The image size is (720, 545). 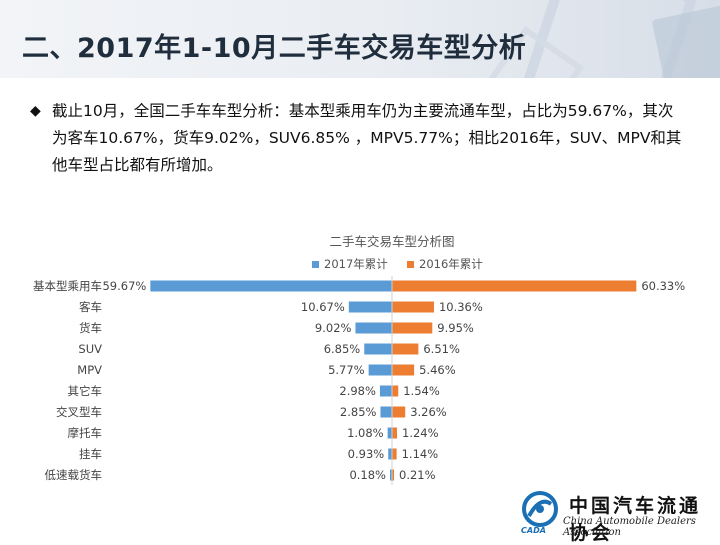 I want to click on data-label-2017: 5.77%, so click(x=346, y=370).